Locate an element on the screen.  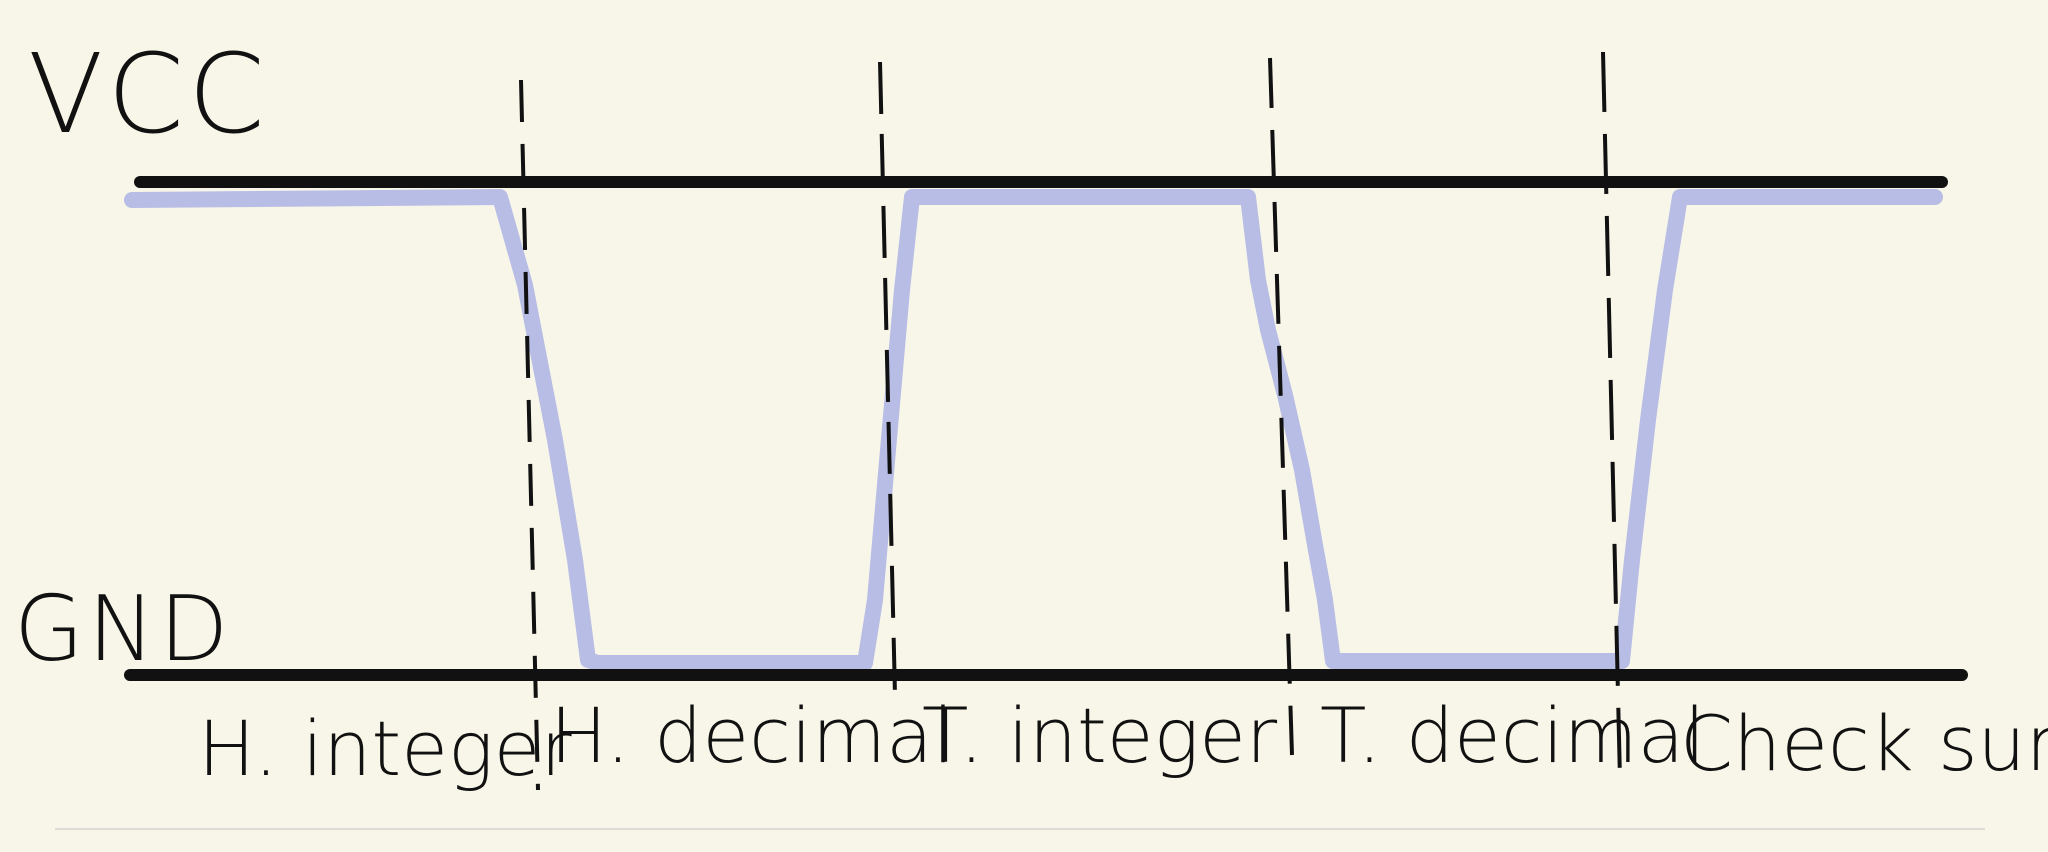
gnd-label: GND is located at coordinates (123, 629).